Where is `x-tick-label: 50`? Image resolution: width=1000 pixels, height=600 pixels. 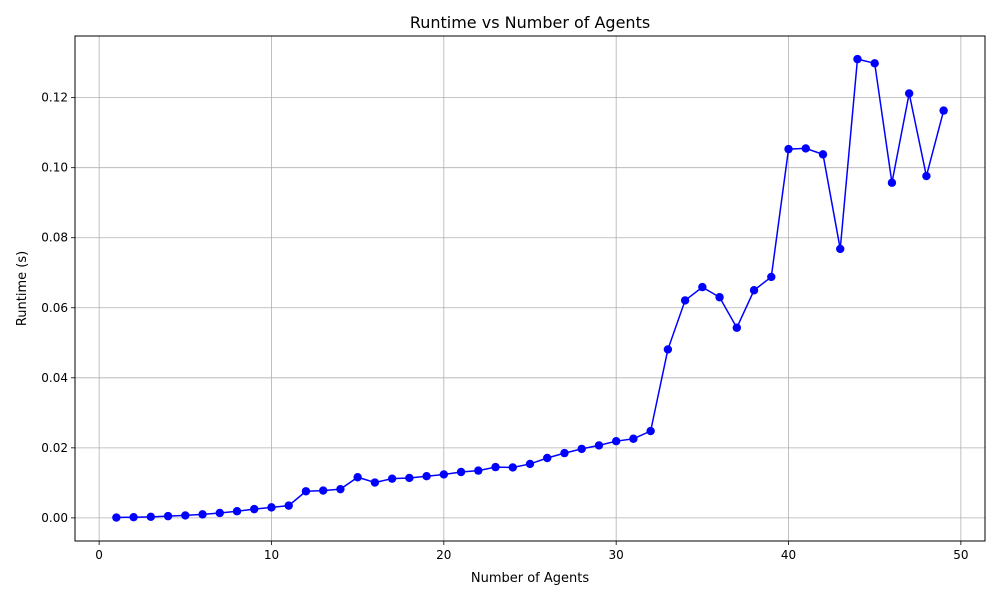
x-tick-label: 50 is located at coordinates (960, 555).